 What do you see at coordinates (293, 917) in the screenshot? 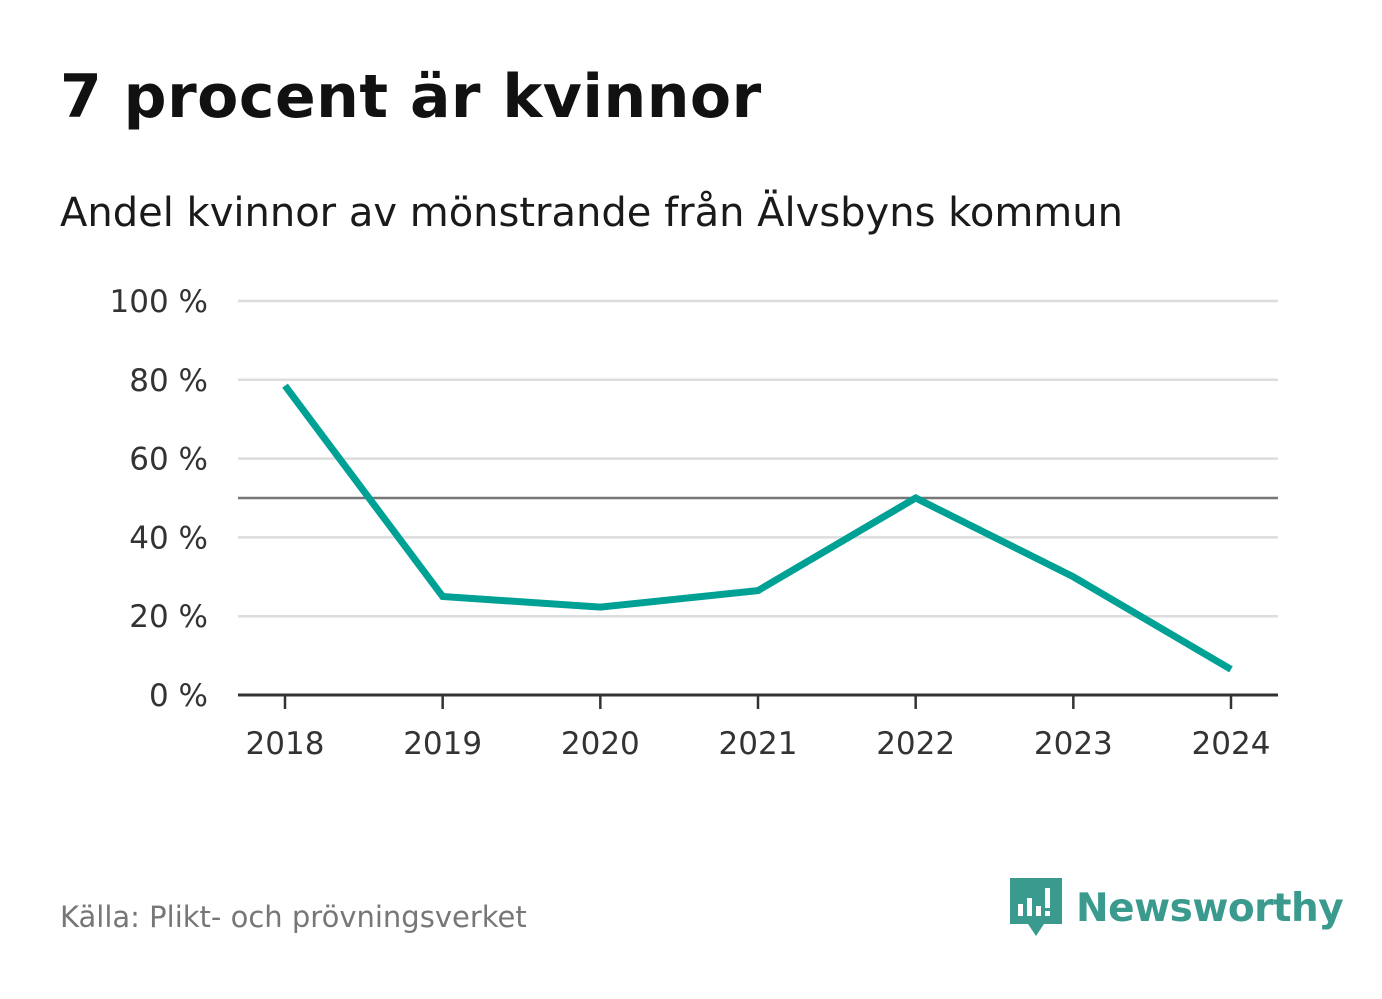
I see `source-note: Källa: Plikt- och prövningsverket` at bounding box center [293, 917].